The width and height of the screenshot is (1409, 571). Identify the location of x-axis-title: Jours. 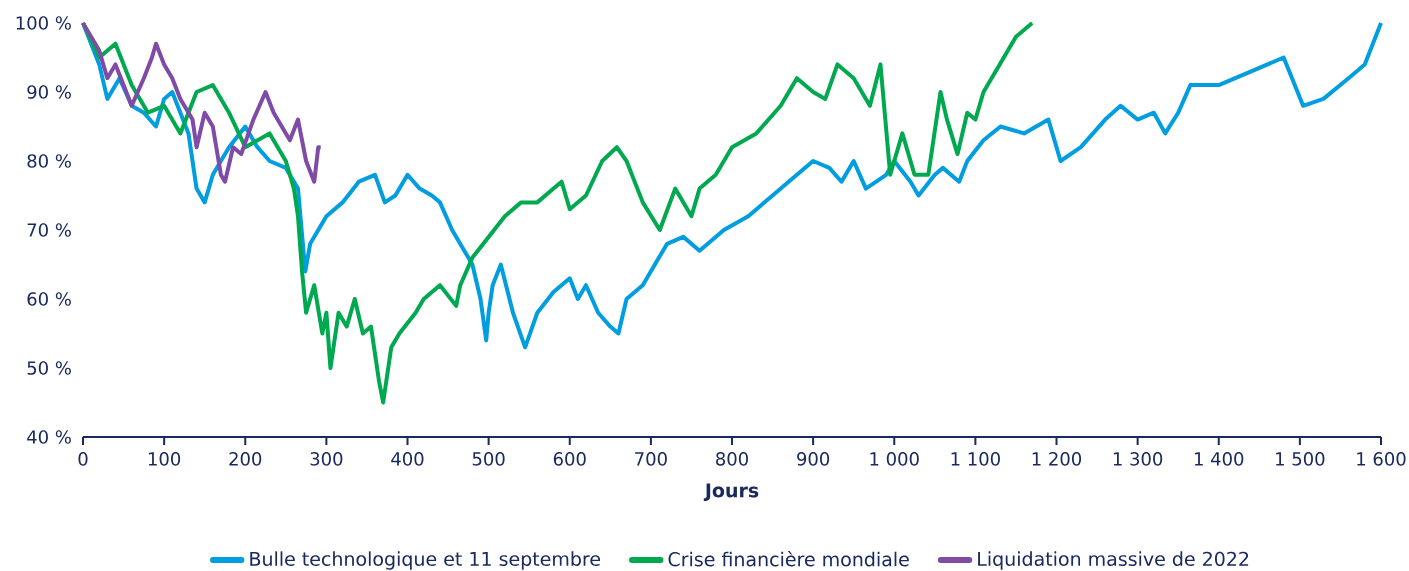
(731, 492).